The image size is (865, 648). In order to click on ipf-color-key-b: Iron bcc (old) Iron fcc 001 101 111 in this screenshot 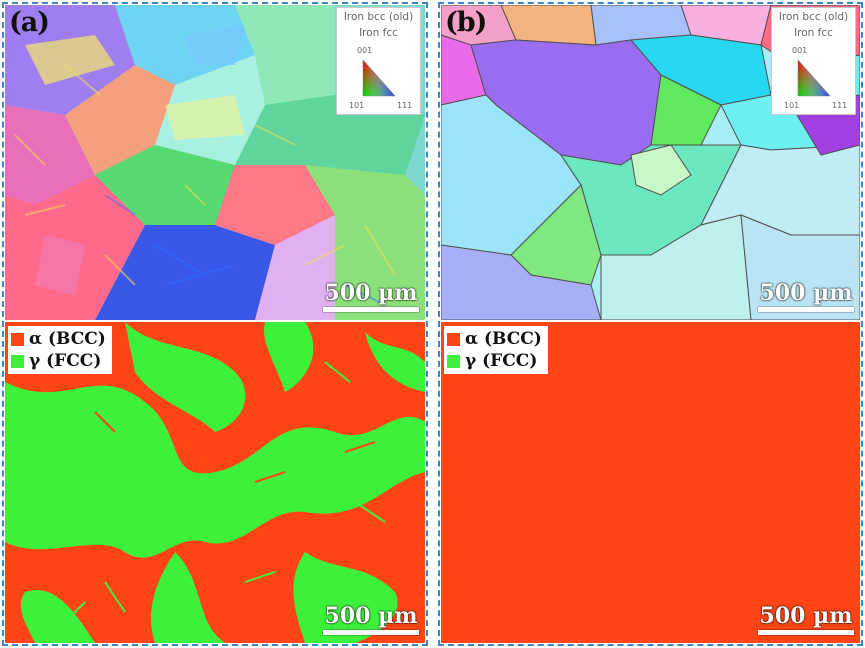, I will do `click(813, 61)`.